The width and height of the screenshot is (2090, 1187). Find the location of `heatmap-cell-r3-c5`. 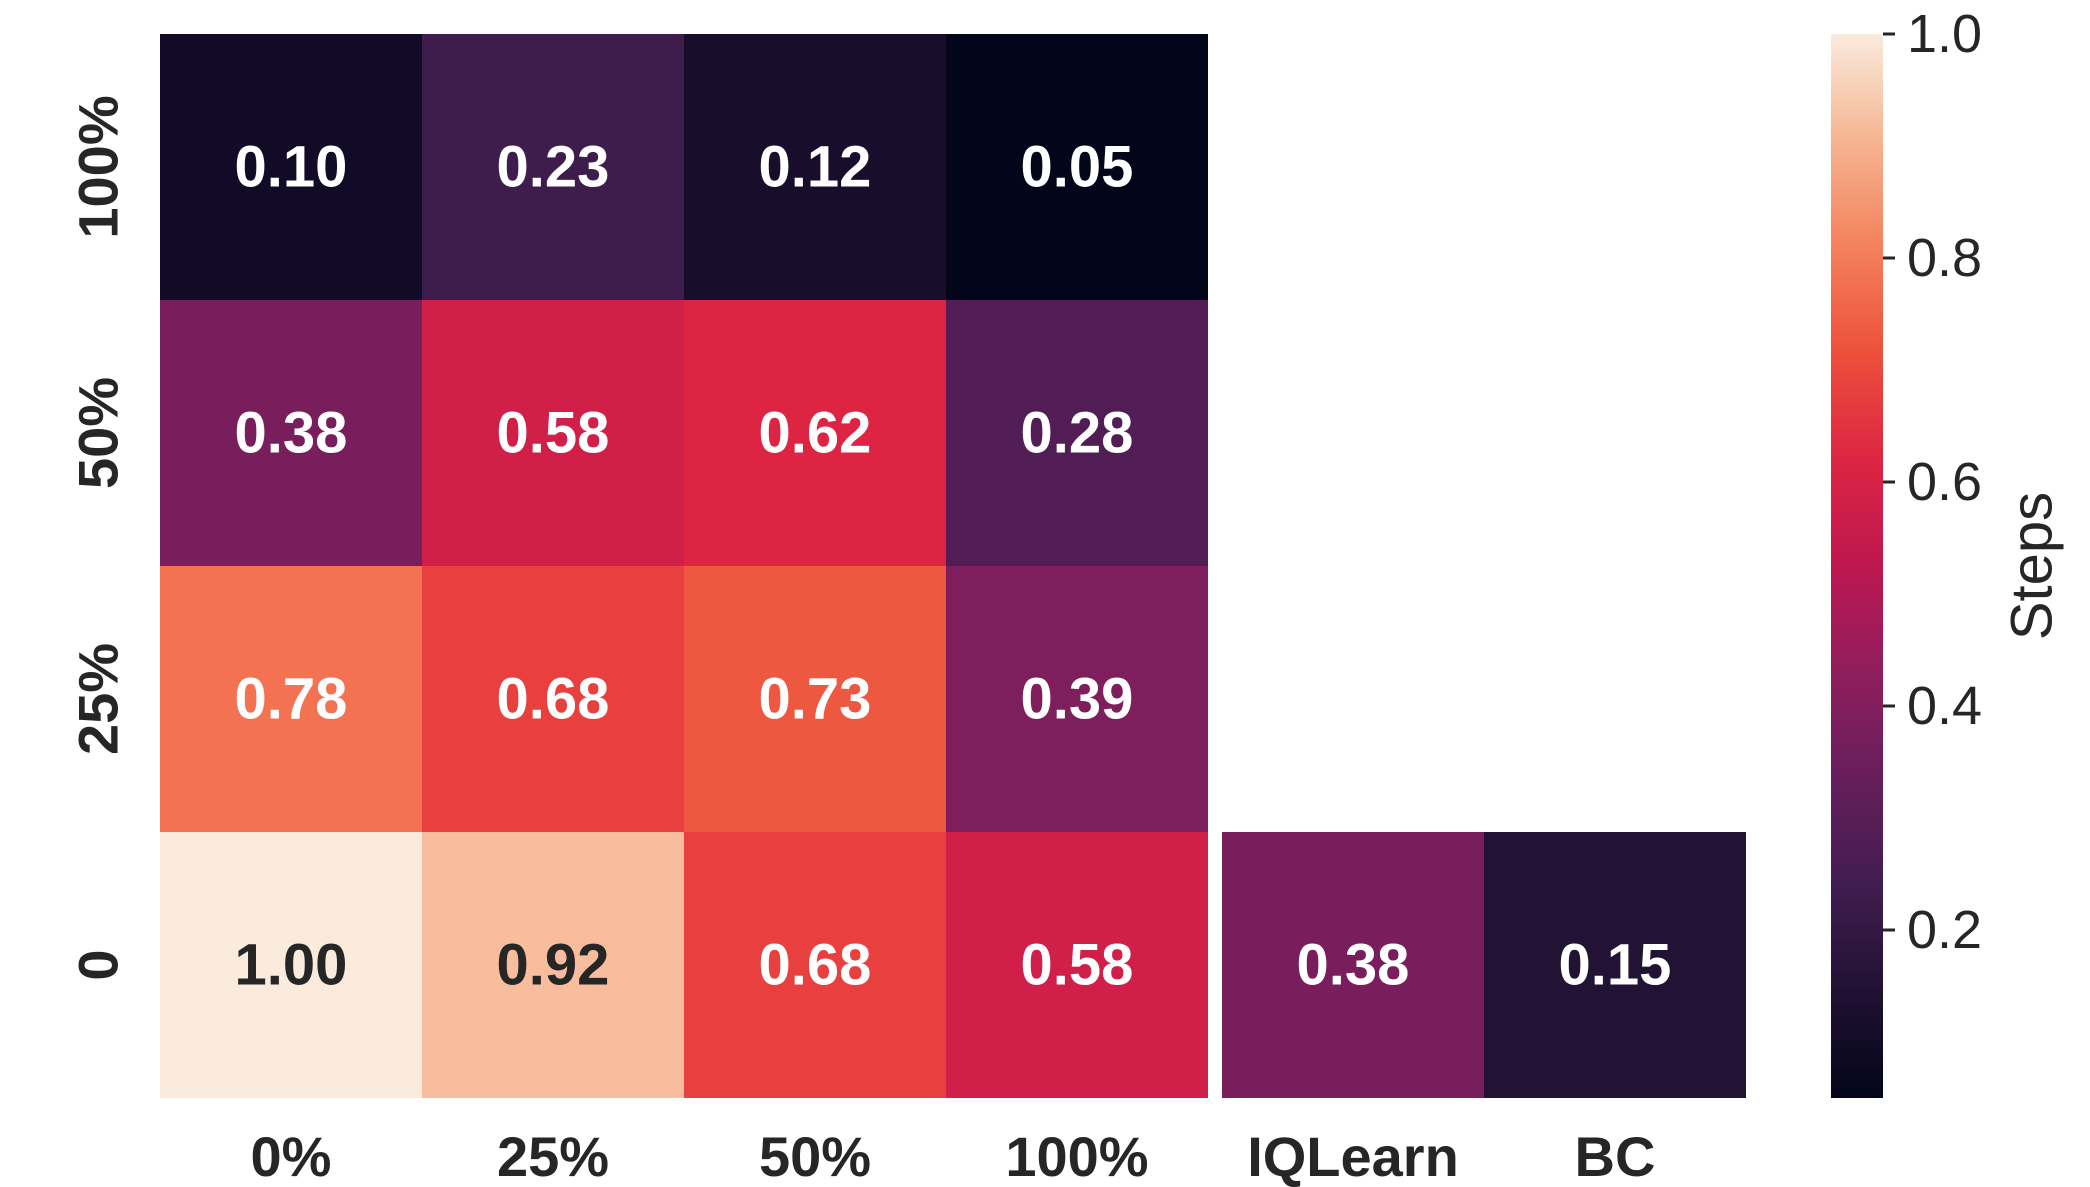

heatmap-cell-r3-c5 is located at coordinates (1615, 965).